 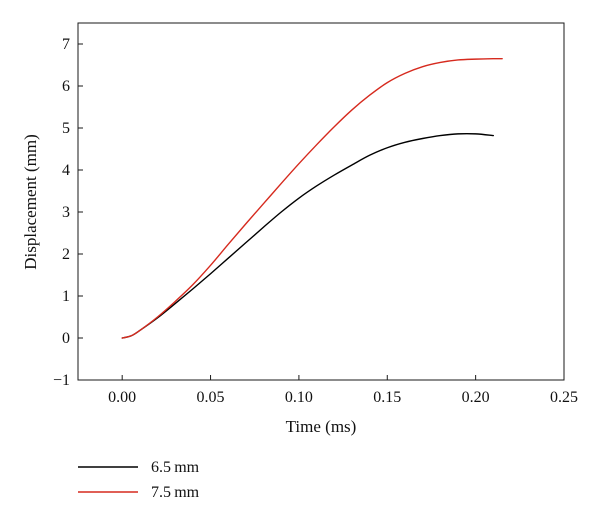 I want to click on y-tick-label: 3, so click(x=66, y=212).